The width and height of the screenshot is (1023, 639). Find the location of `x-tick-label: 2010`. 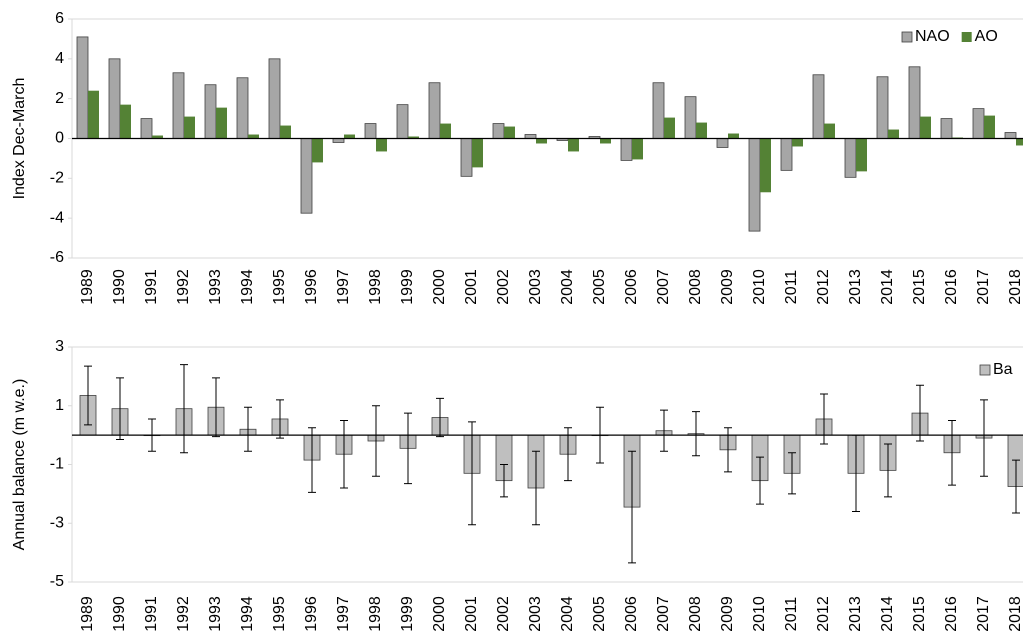

x-tick-label: 2010 is located at coordinates (759, 614).